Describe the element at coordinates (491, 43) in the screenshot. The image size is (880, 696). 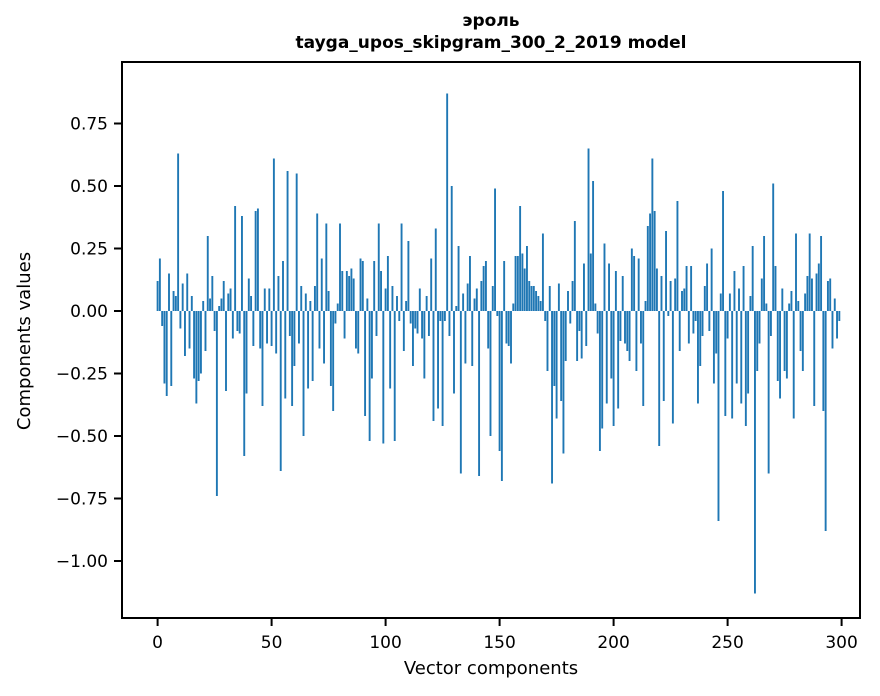
I see `chart-subtitle: tayga_upos_skipgram_300_2_2019 model` at that location.